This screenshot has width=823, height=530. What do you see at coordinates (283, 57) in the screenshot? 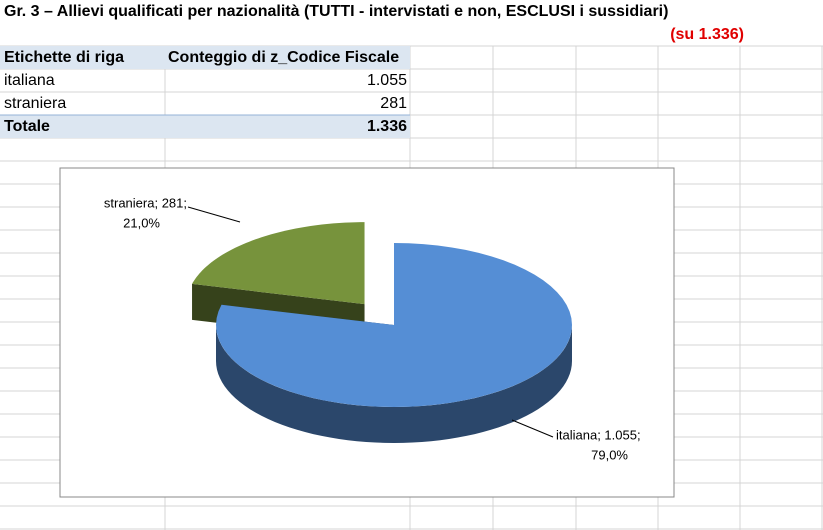
I see `header-cell: Conteggio di z_Codice Fiscale` at bounding box center [283, 57].